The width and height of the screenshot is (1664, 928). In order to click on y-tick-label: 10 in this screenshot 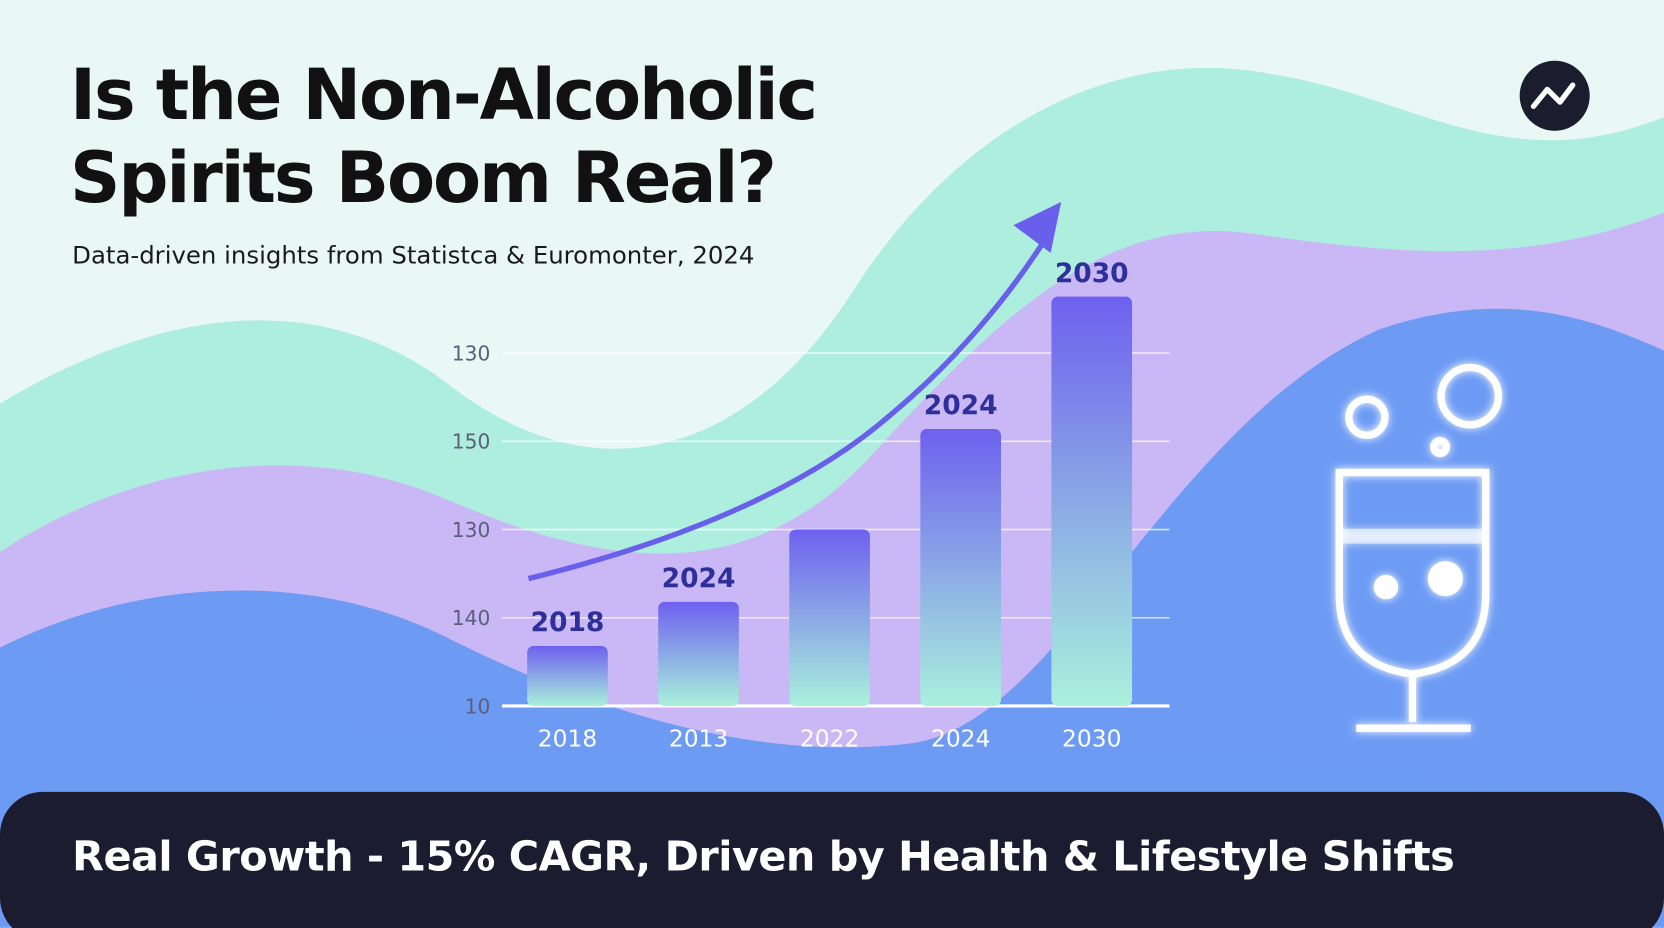, I will do `click(478, 706)`.